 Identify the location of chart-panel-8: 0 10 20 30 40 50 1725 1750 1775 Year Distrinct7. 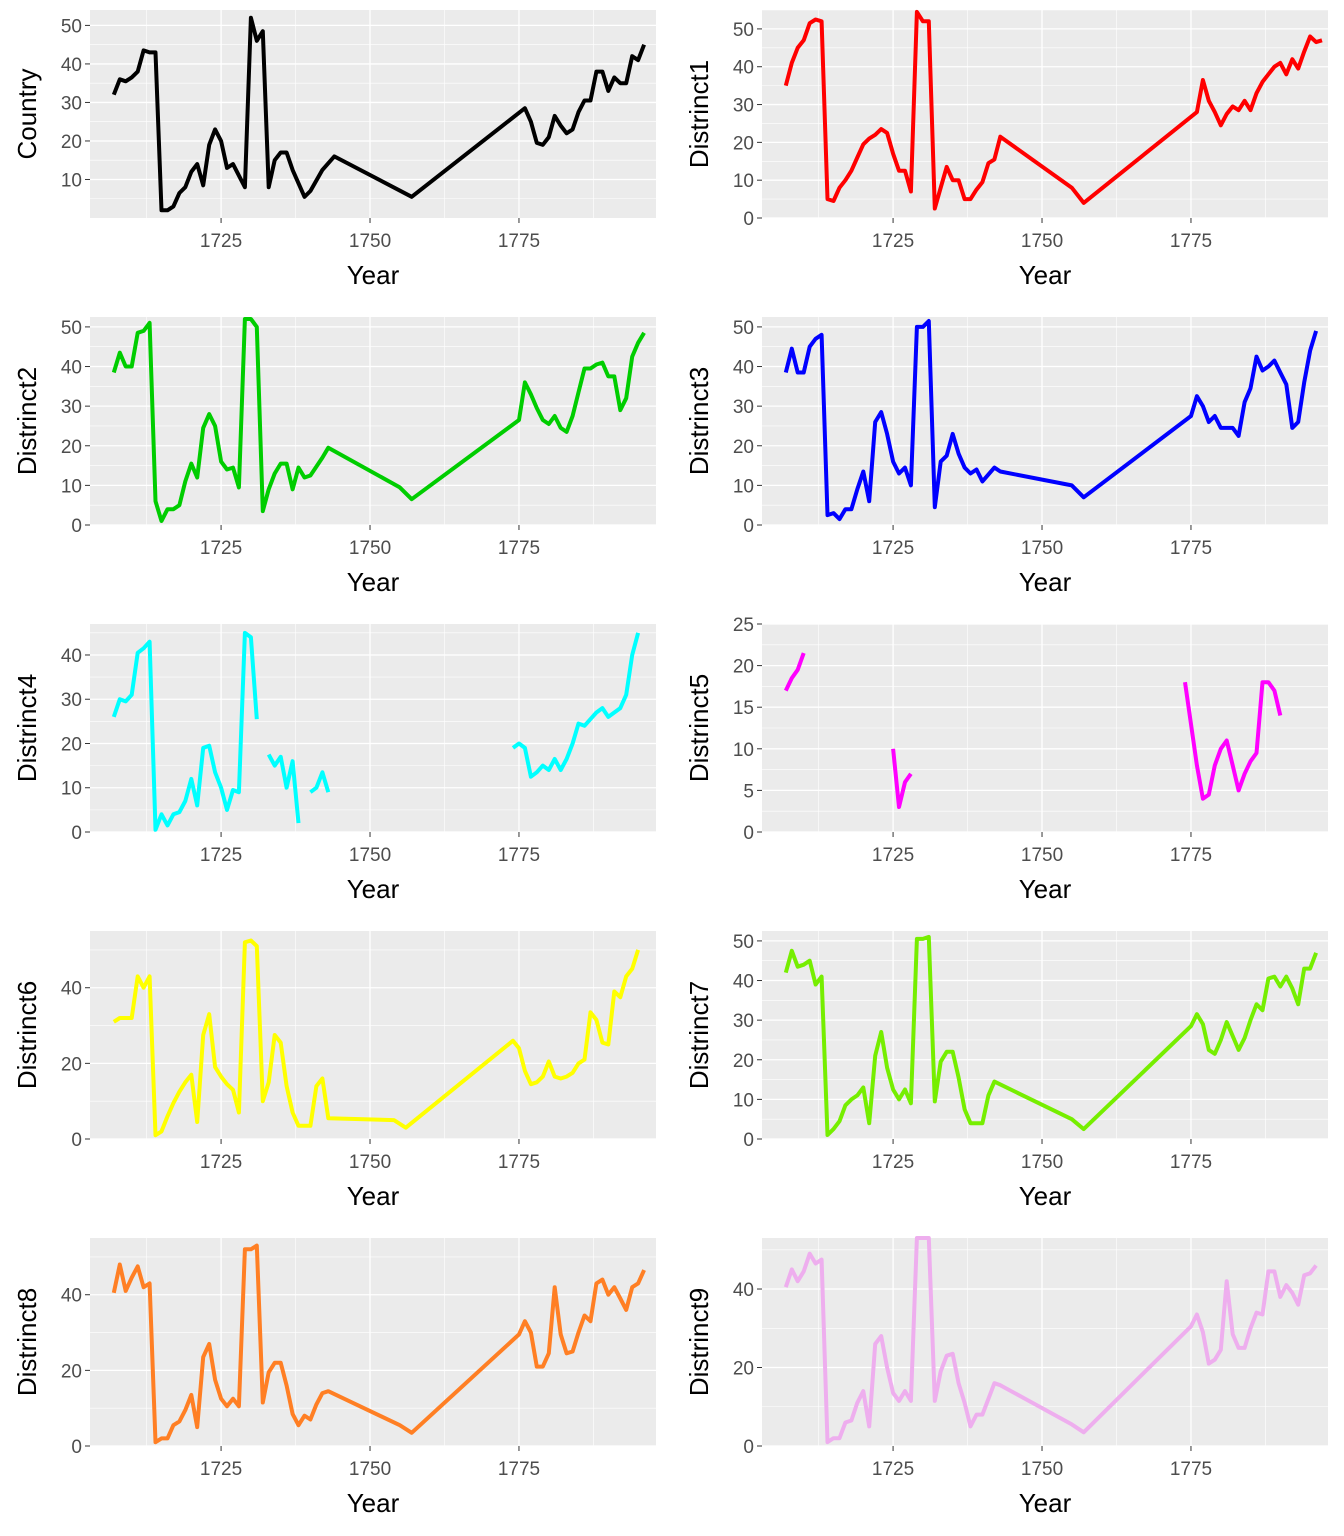
(1006, 1071).